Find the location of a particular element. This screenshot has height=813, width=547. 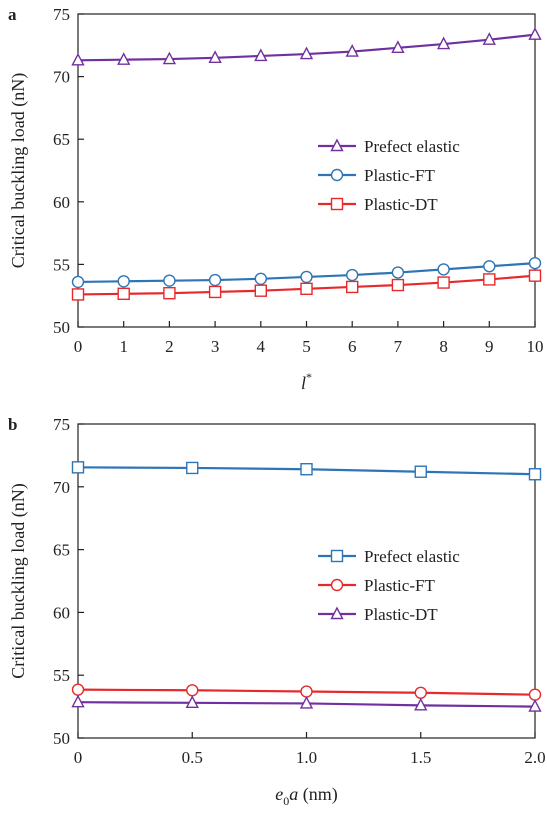

x-tick-label: 2 is located at coordinates (169, 346).